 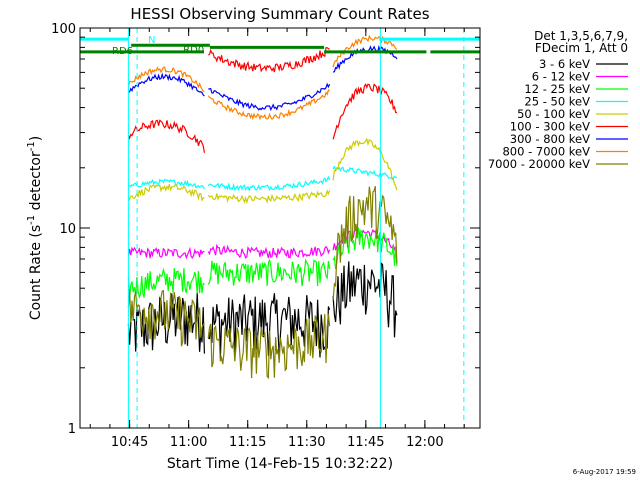 What do you see at coordinates (262, 310) in the screenshot?
I see `series-1-line` at bounding box center [262, 310].